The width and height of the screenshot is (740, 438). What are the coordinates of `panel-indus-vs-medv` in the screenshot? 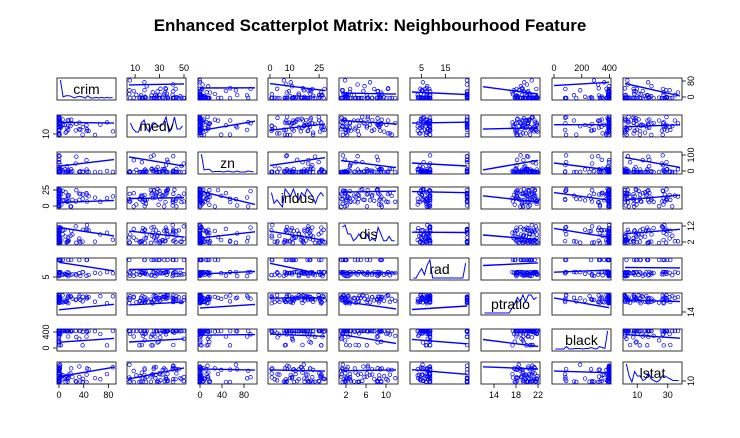 It's located at (156, 198).